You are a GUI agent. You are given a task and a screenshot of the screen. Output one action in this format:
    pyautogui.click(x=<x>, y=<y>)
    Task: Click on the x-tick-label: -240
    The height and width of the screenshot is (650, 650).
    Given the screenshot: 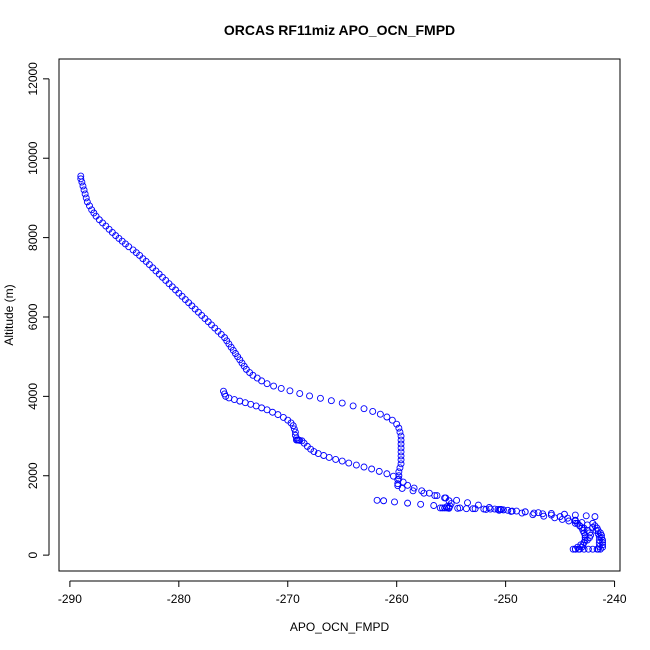 What is the action you would take?
    pyautogui.click(x=615, y=599)
    